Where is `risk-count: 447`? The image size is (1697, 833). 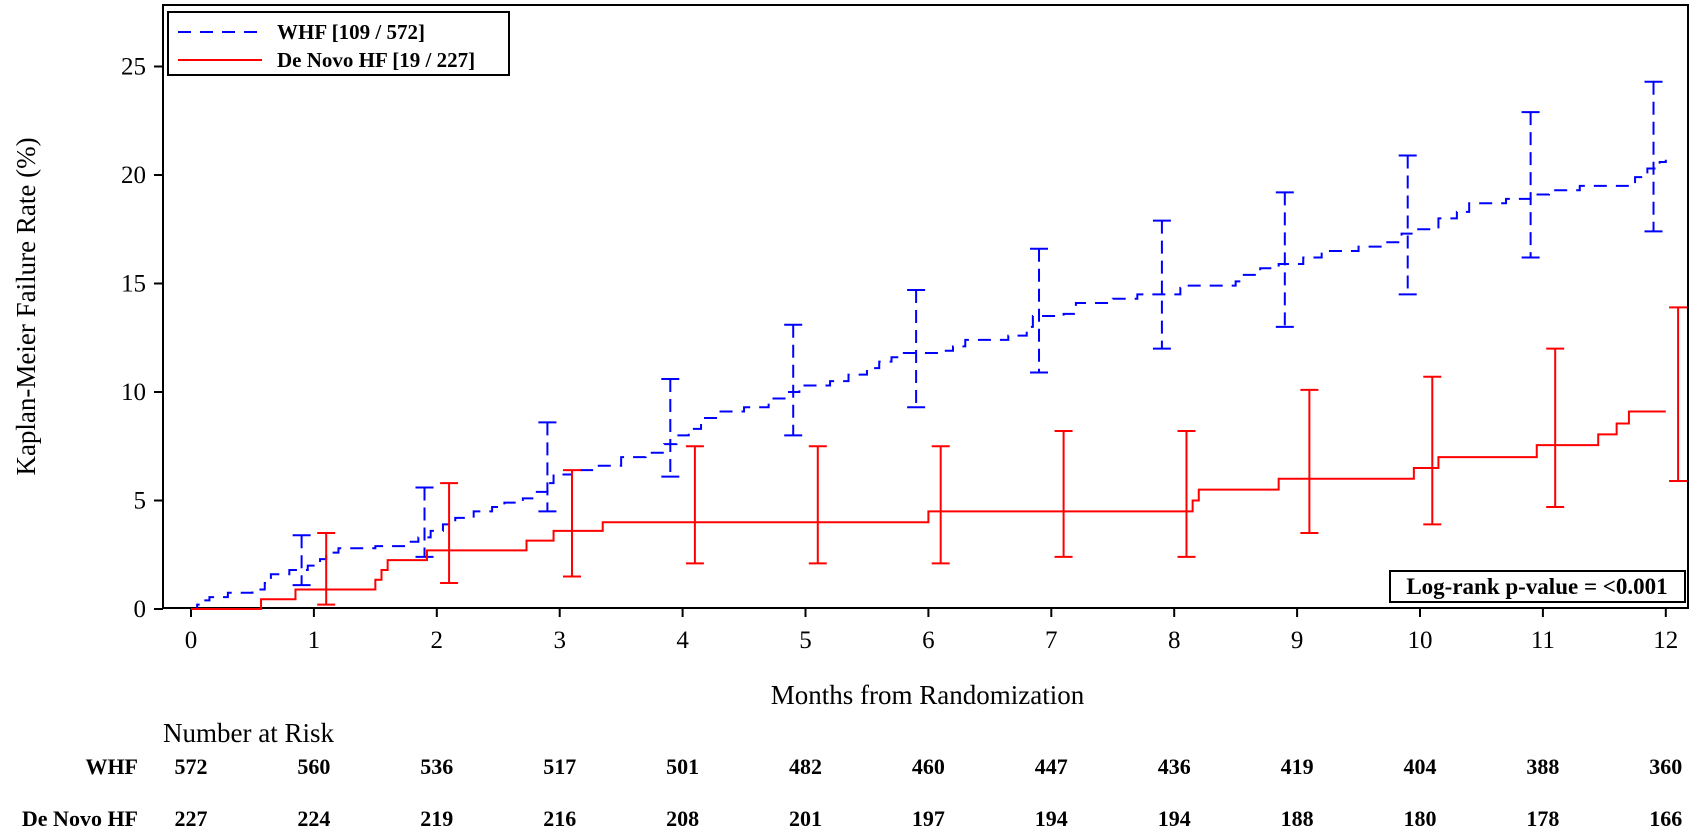
risk-count: 447 is located at coordinates (1051, 766).